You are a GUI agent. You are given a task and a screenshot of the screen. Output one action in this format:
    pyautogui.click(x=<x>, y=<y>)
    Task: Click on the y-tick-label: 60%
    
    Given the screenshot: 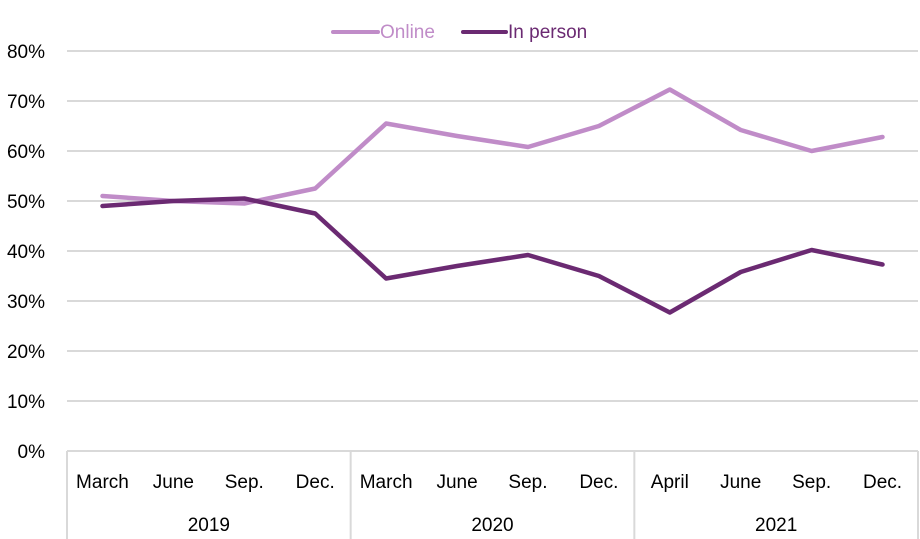 What is the action you would take?
    pyautogui.click(x=26, y=152)
    